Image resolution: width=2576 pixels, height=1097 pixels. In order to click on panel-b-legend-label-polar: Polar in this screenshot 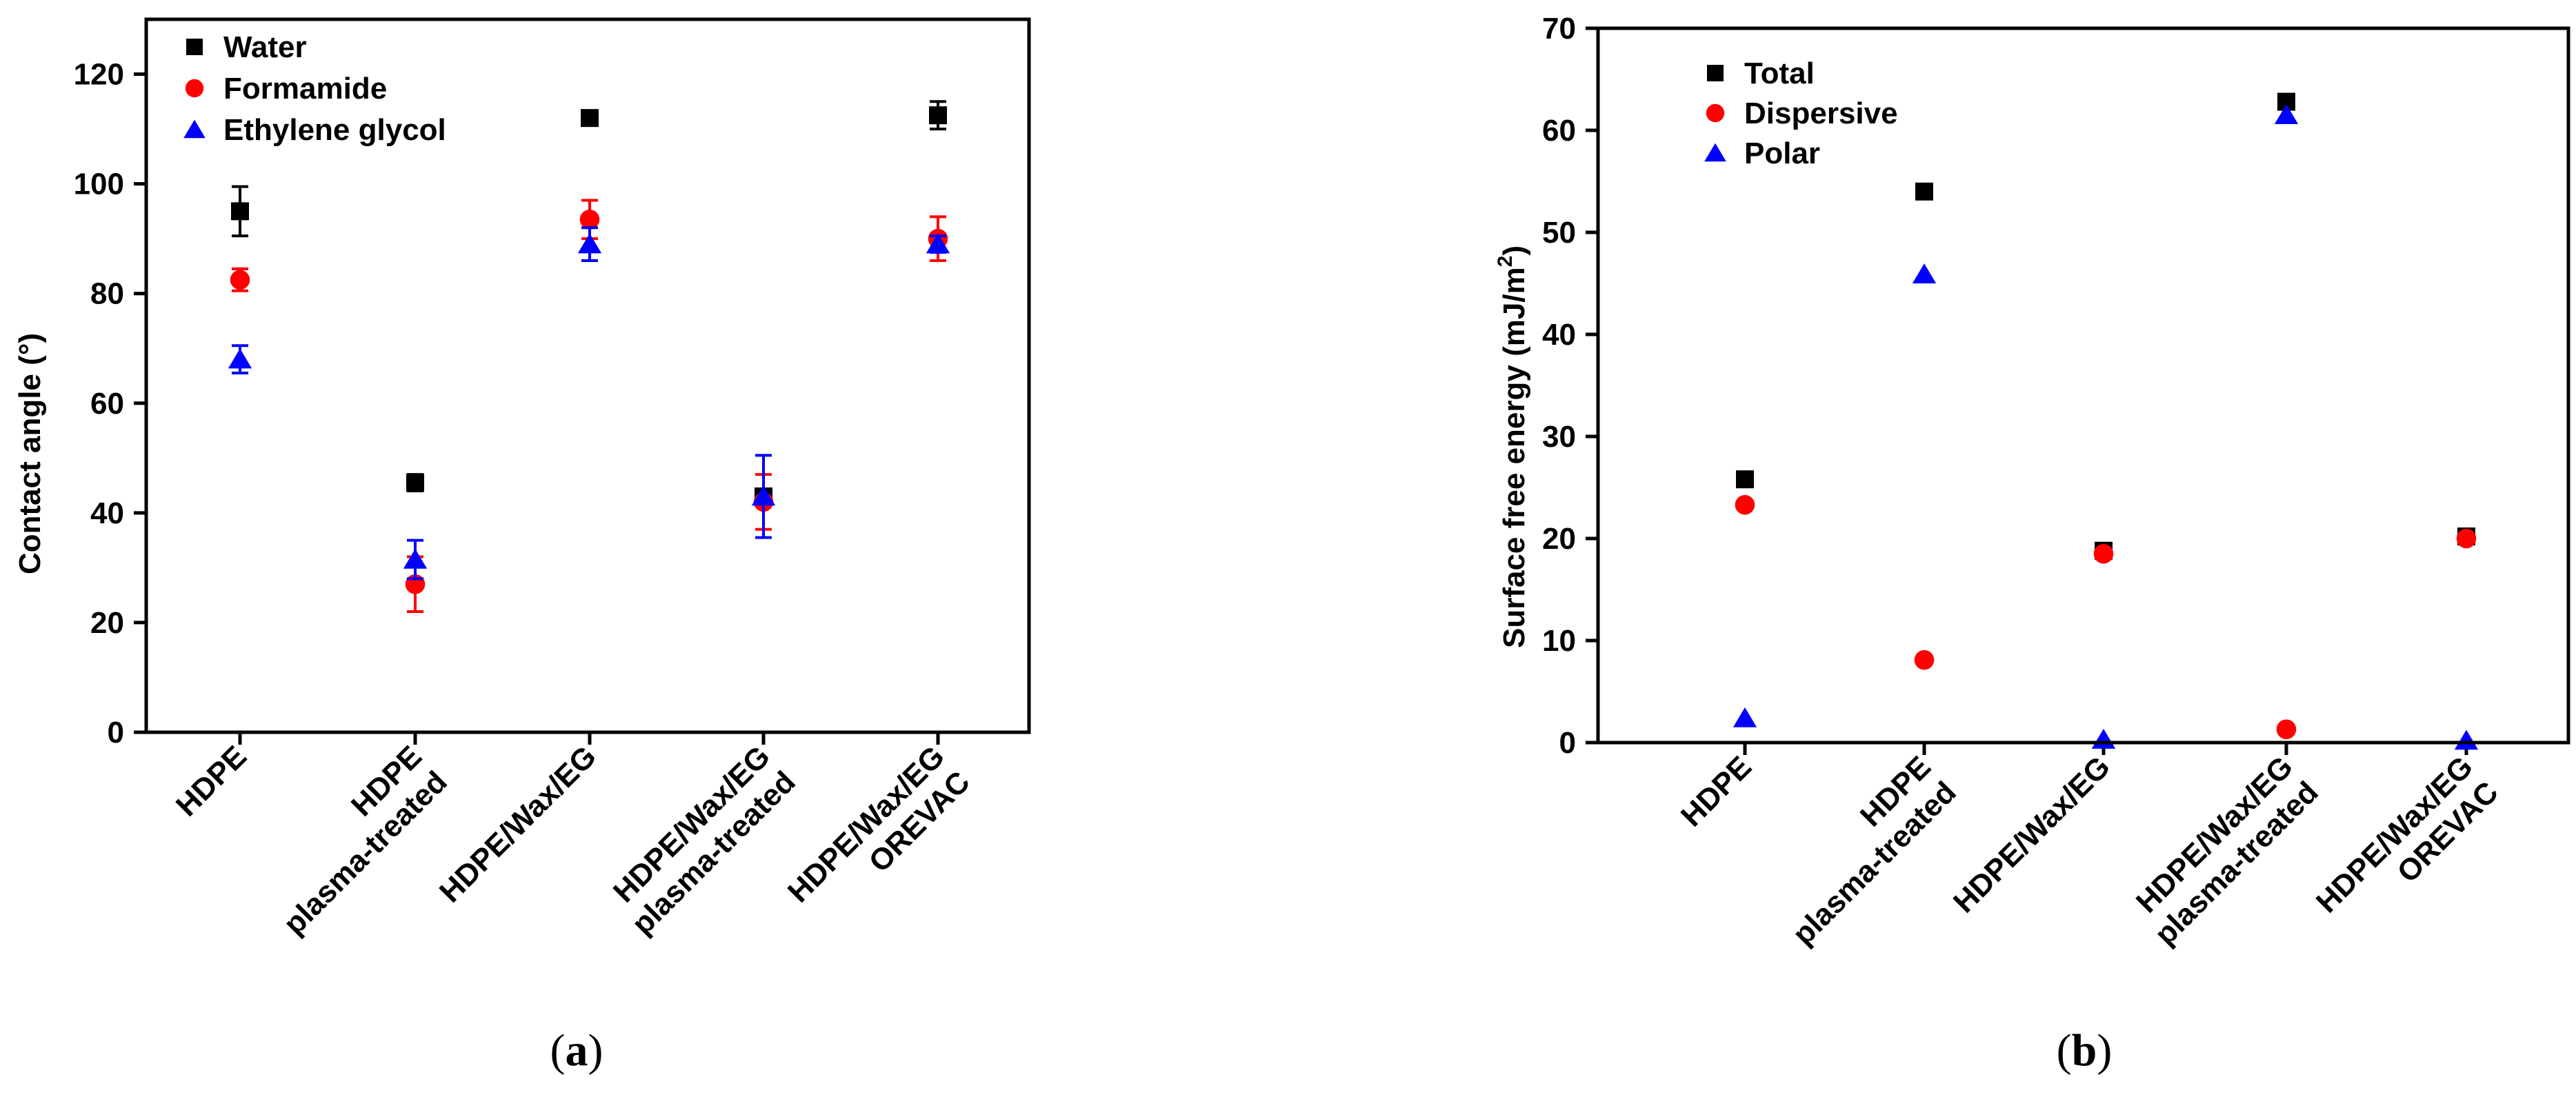, I will do `click(1782, 153)`.